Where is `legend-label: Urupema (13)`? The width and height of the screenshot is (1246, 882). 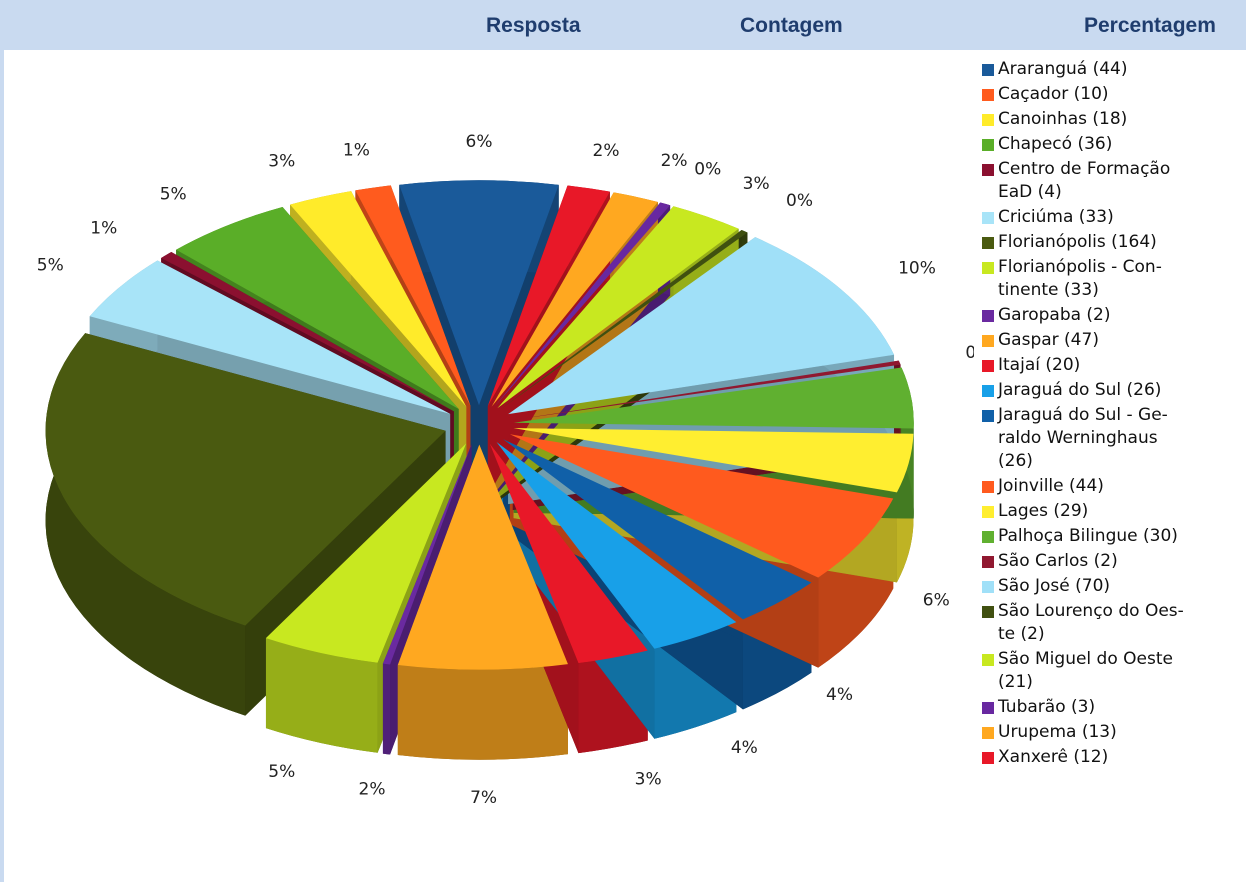
legend-label: Urupema (13) is located at coordinates (1057, 732).